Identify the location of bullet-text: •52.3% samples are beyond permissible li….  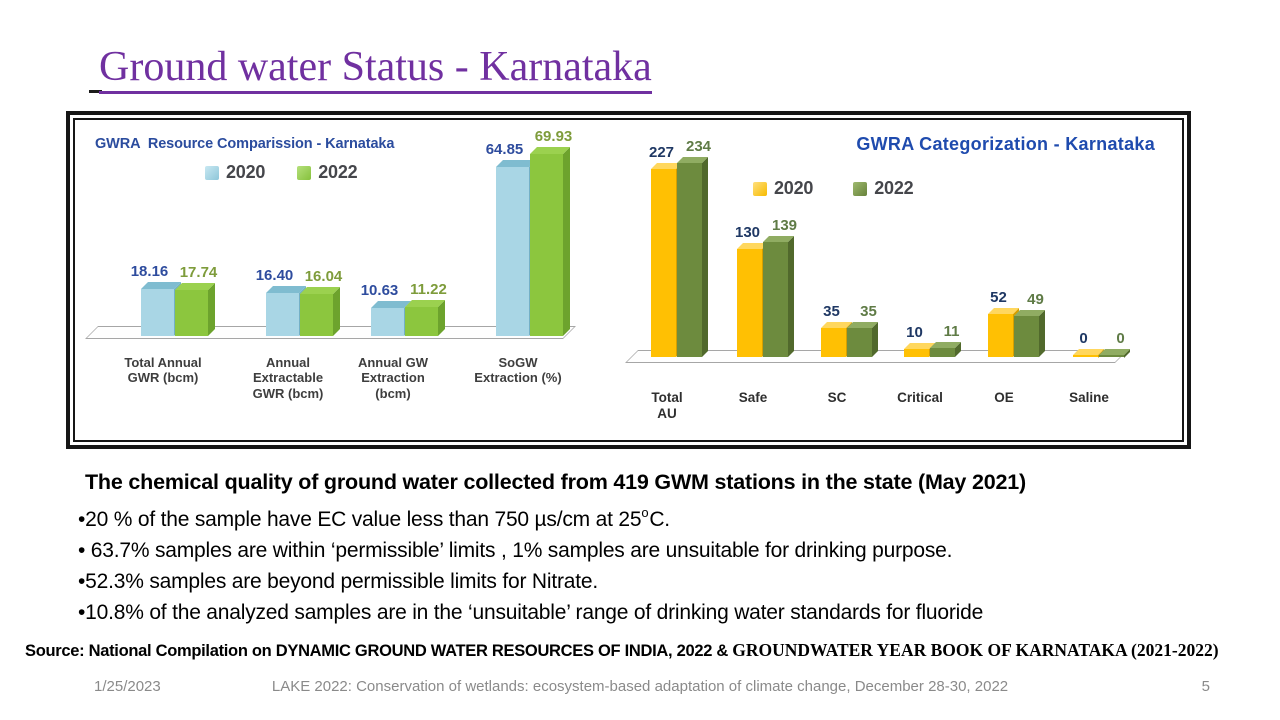
(338, 581).